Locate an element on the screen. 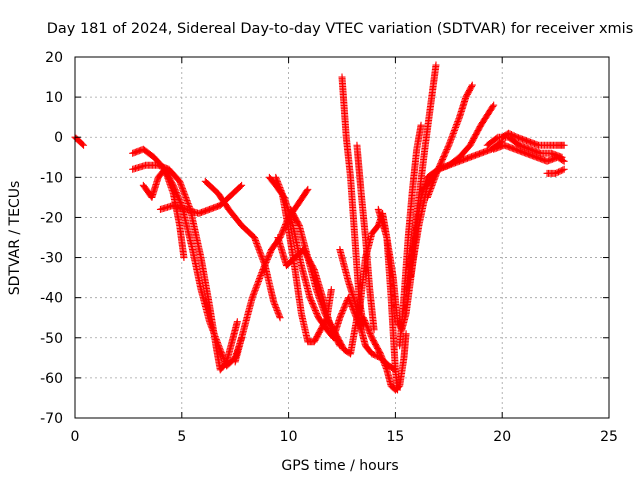 The width and height of the screenshot is (640, 480). series-s18 is located at coordinates (410, 235).